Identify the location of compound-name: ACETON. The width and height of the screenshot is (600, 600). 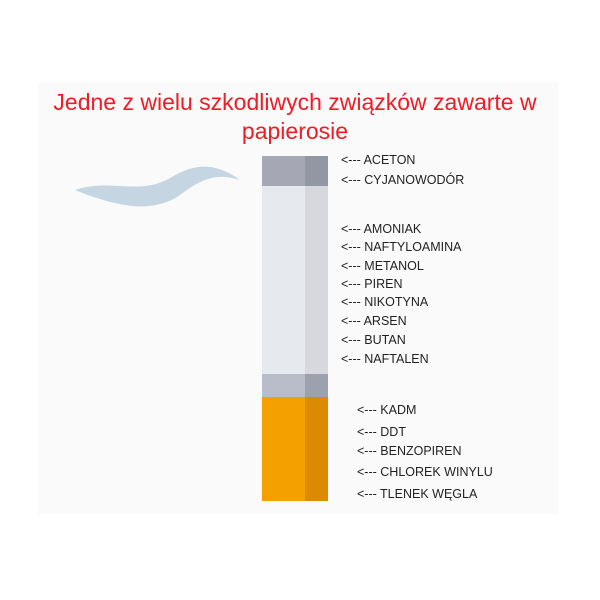
(389, 160).